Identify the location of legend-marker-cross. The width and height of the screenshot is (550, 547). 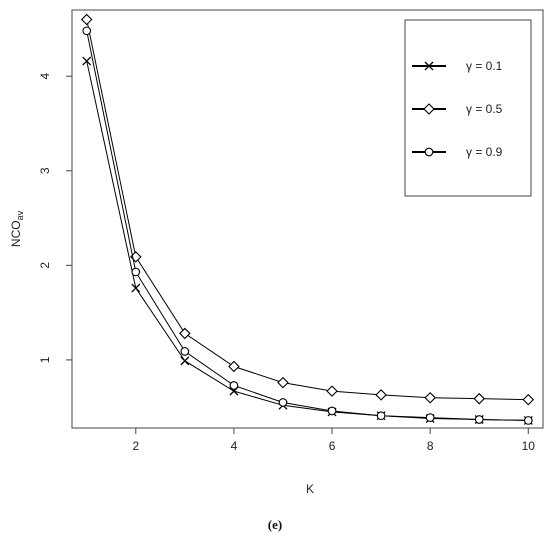
(429, 66).